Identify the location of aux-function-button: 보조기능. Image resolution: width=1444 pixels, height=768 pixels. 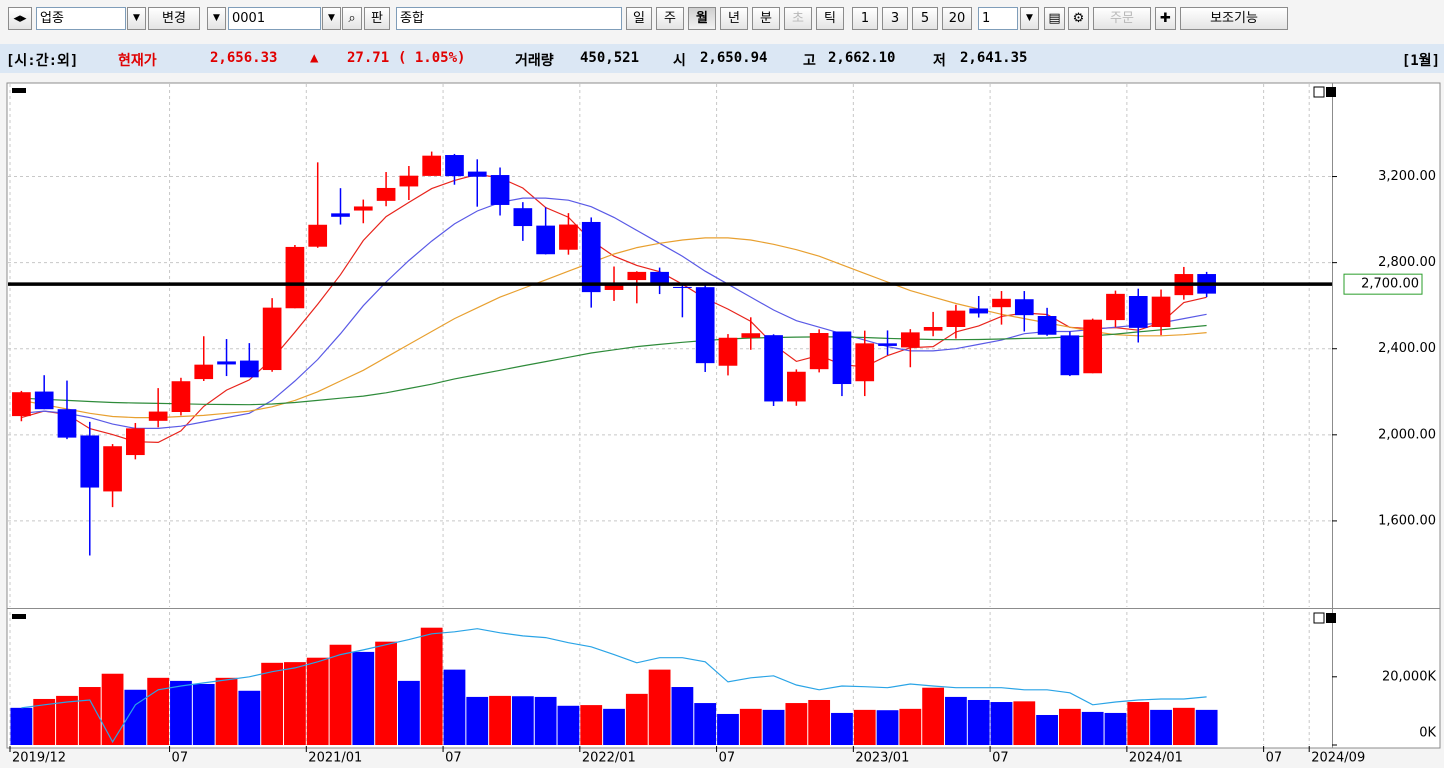
(1234, 18).